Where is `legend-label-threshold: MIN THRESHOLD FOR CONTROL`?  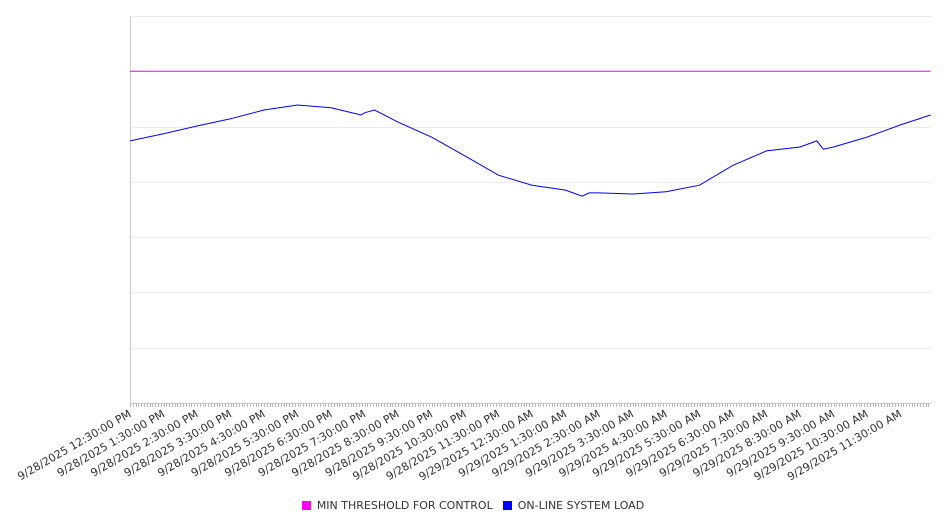 legend-label-threshold: MIN THRESHOLD FOR CONTROL is located at coordinates (404, 505).